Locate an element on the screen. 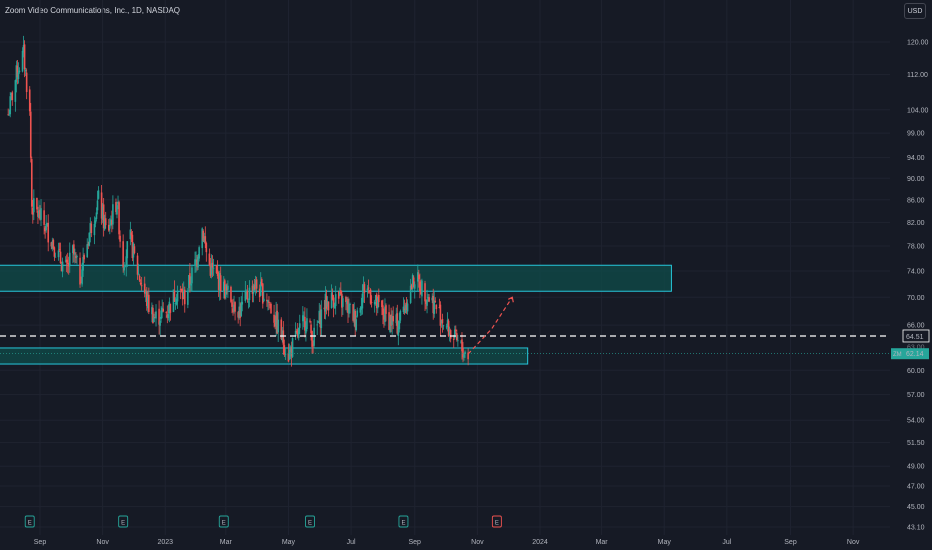 The width and height of the screenshot is (932, 550). x-tick-label: Sep is located at coordinates (40, 542).